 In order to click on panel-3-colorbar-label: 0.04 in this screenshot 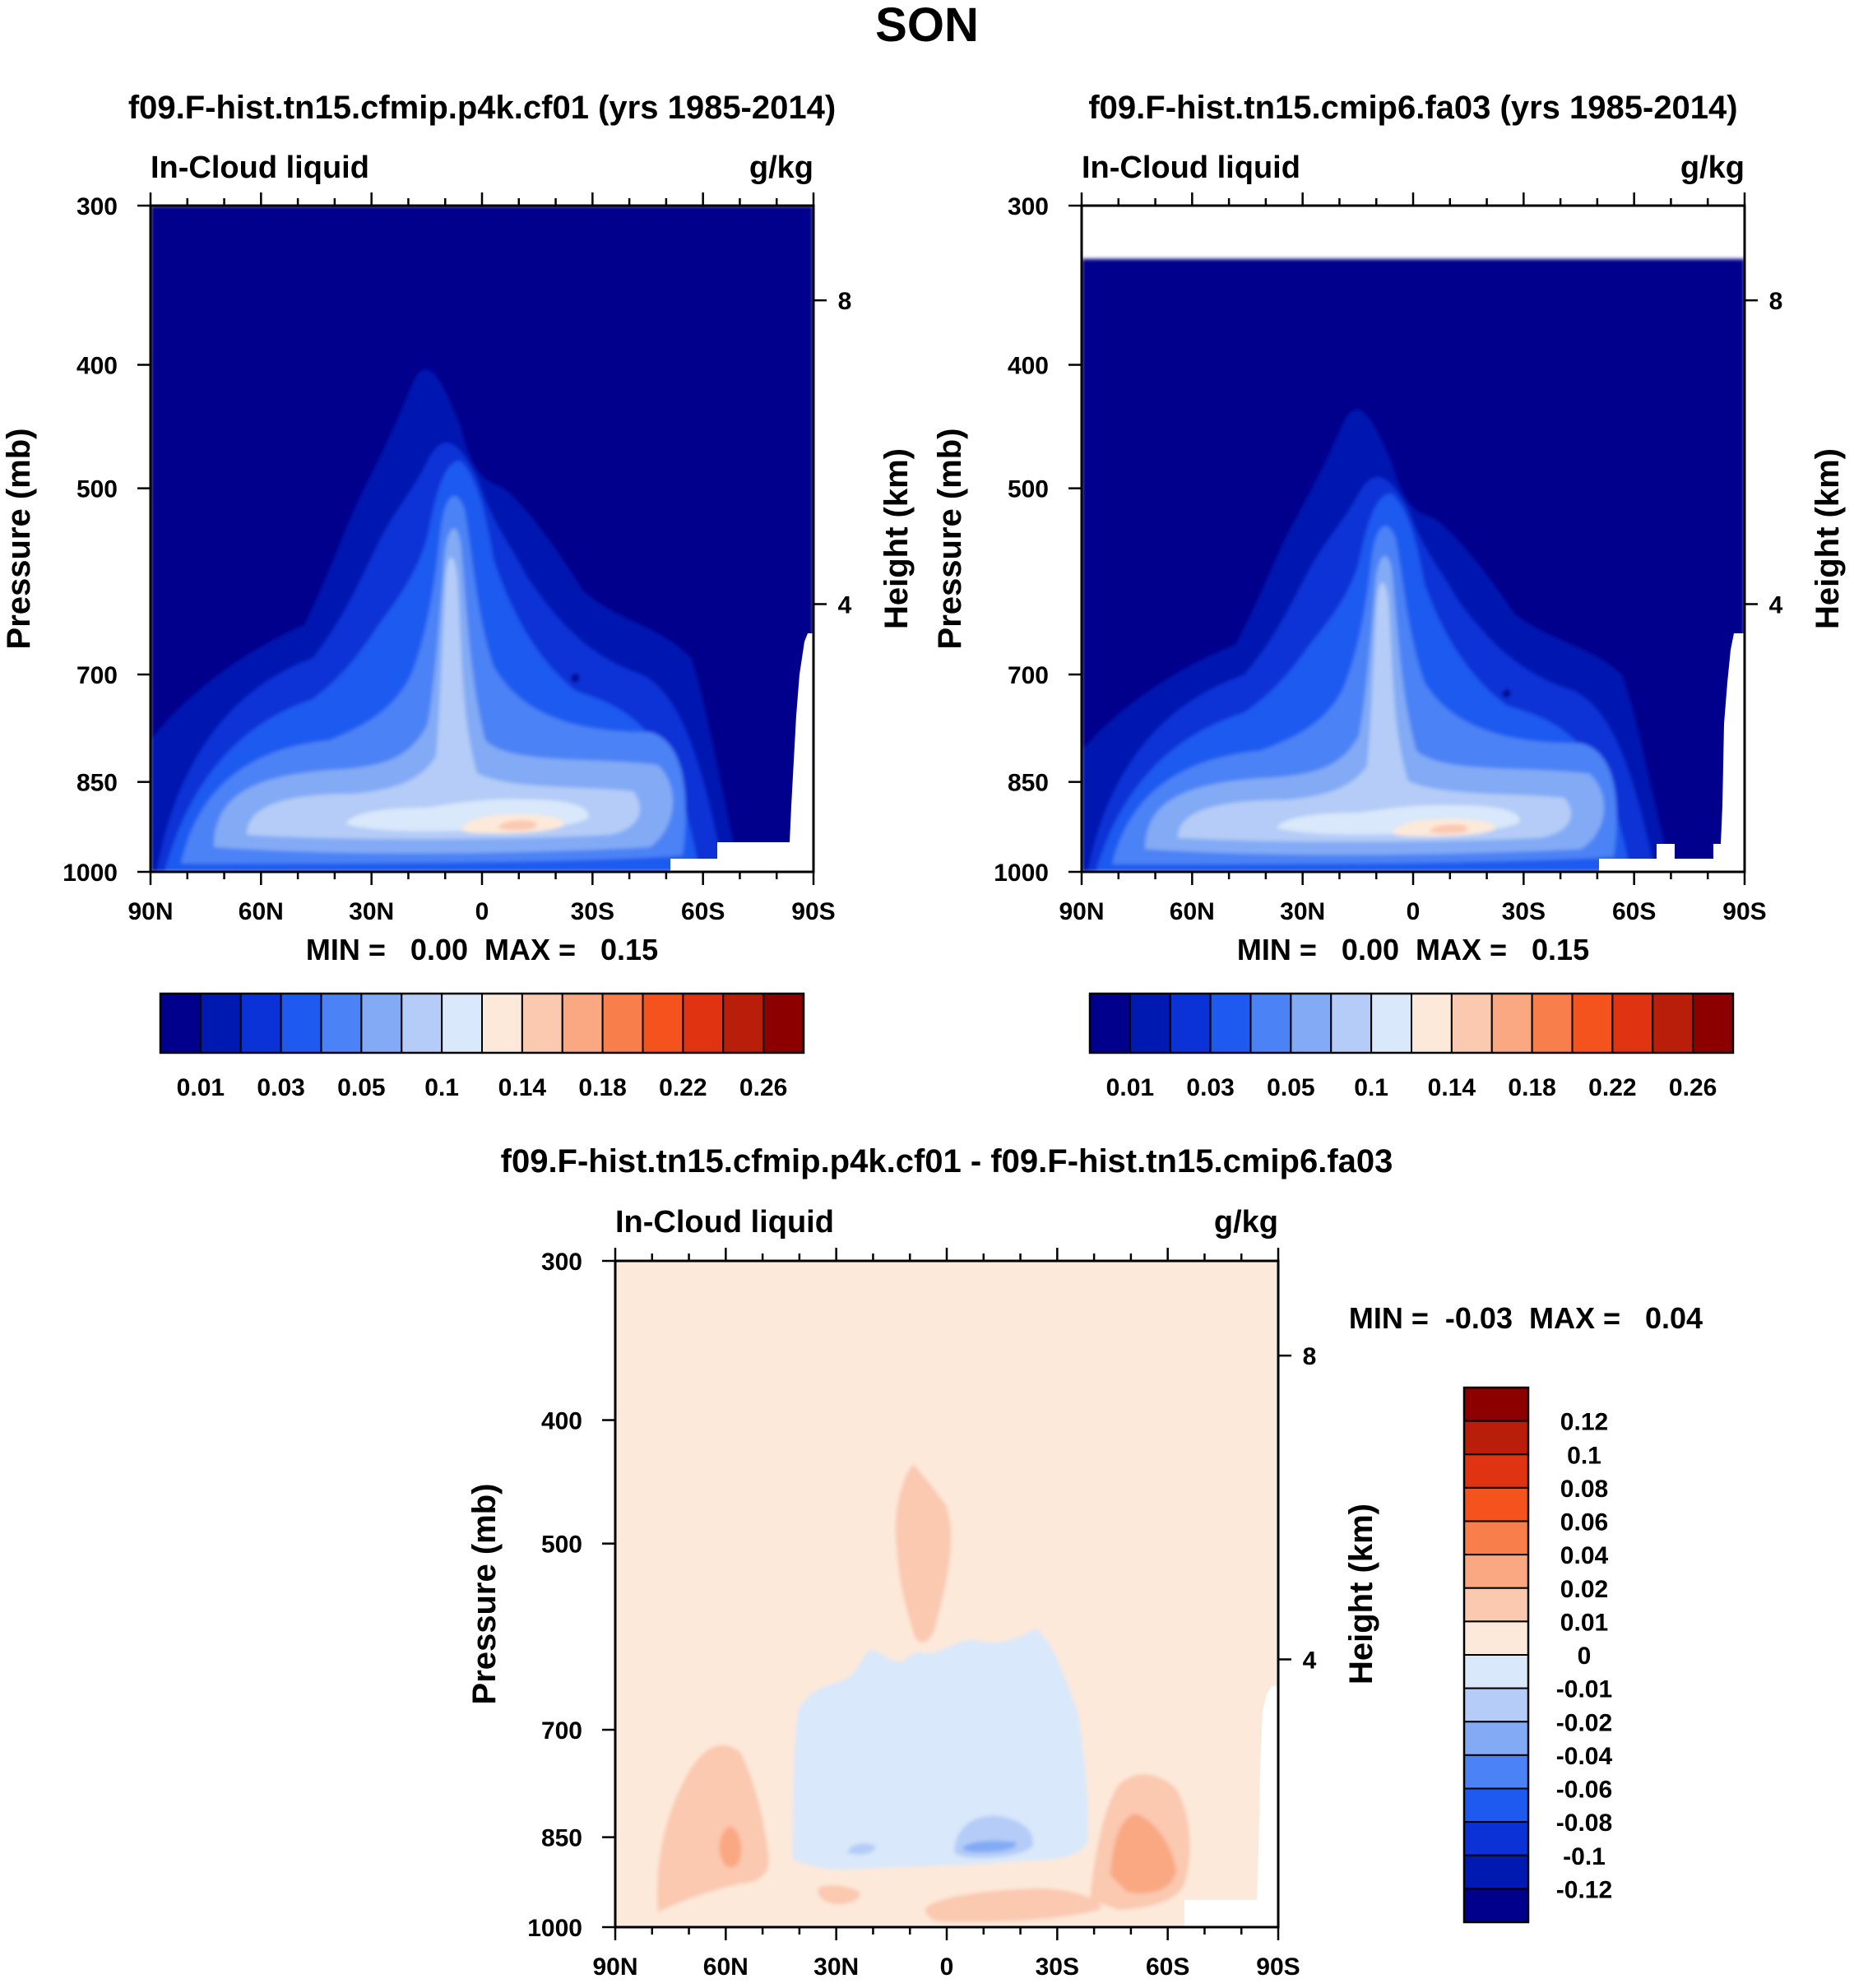, I will do `click(1584, 1555)`.